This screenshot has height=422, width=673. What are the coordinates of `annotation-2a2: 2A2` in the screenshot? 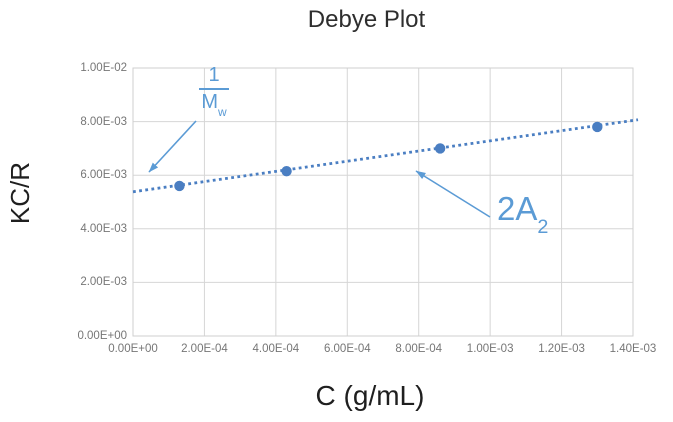 It's located at (522, 213).